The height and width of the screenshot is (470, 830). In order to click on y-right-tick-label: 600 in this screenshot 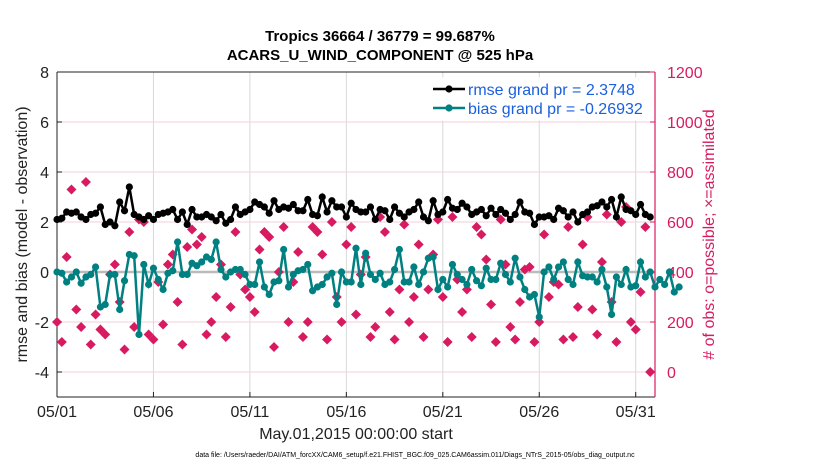, I will do `click(680, 223)`.